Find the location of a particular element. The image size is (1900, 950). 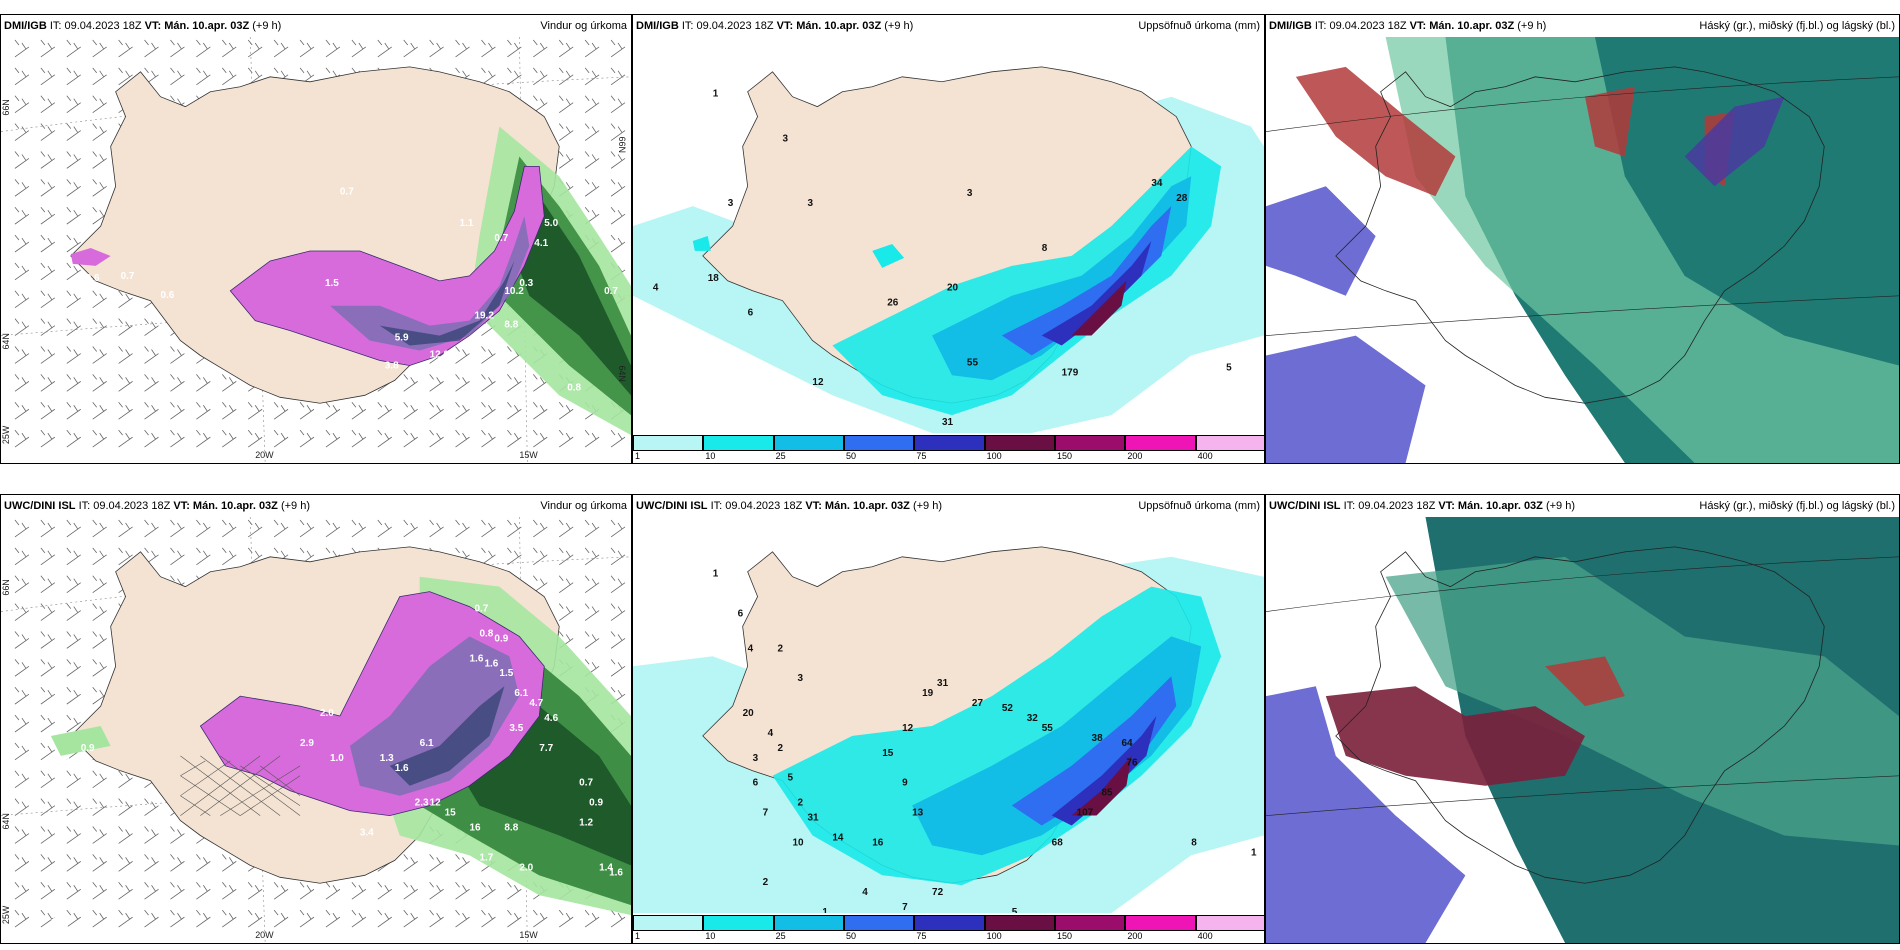

lat-label-66n-right: 66N is located at coordinates (622, 145).